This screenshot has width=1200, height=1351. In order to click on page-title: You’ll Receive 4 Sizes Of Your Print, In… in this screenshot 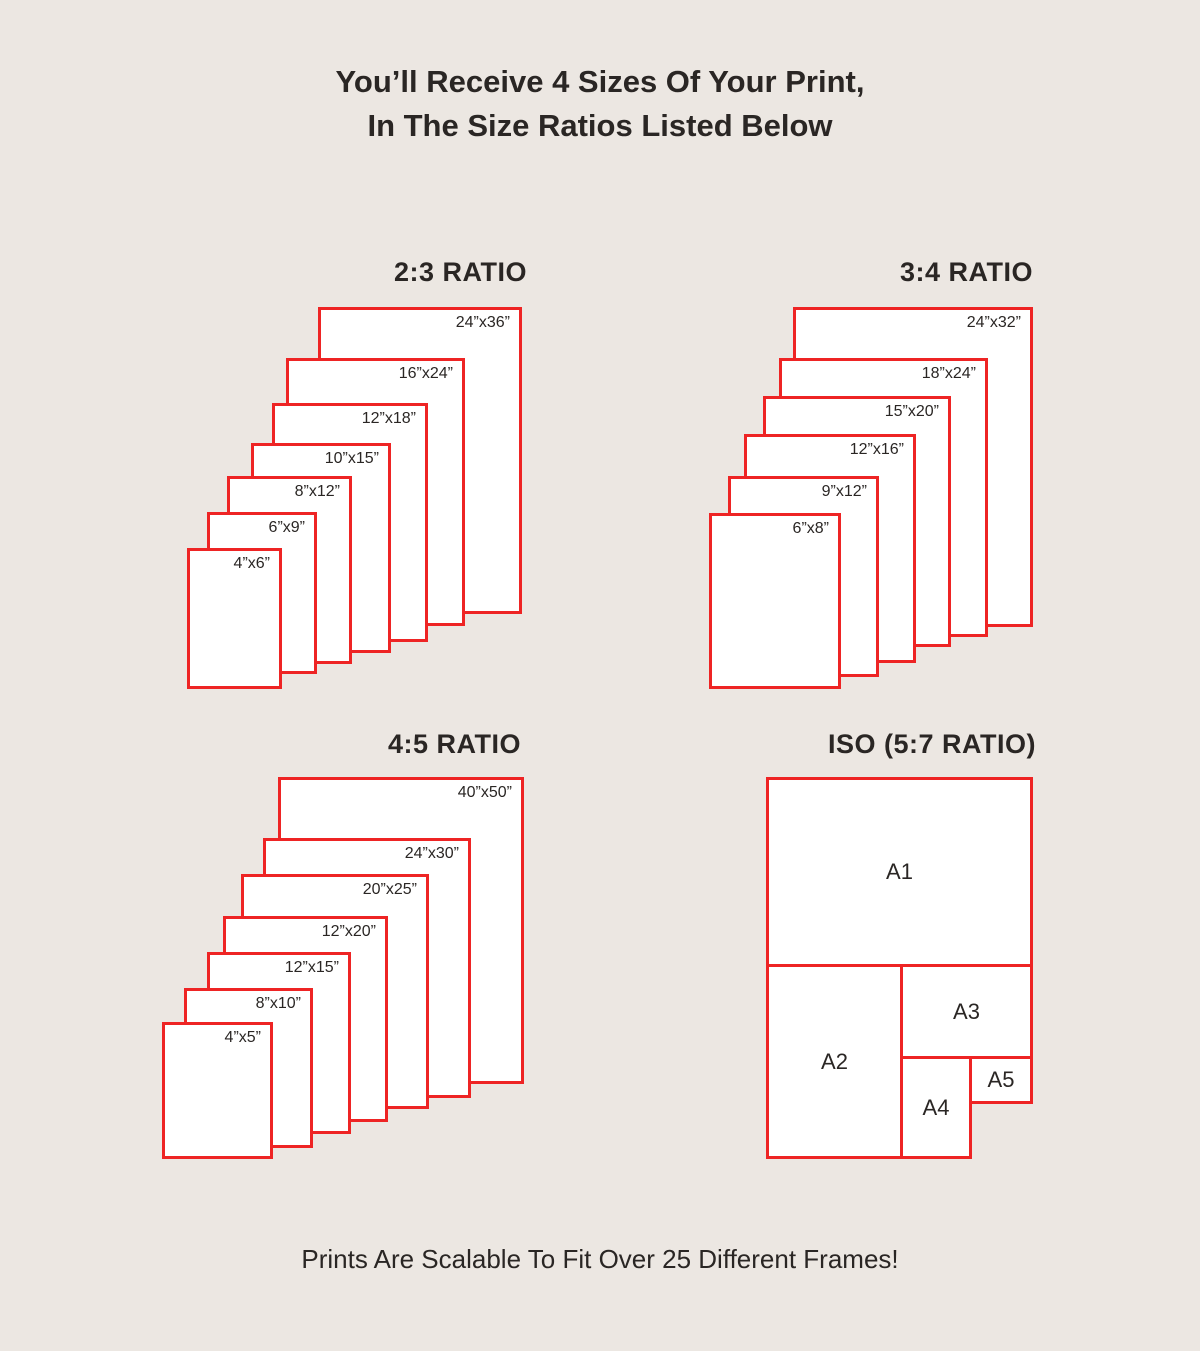, I will do `click(600, 104)`.